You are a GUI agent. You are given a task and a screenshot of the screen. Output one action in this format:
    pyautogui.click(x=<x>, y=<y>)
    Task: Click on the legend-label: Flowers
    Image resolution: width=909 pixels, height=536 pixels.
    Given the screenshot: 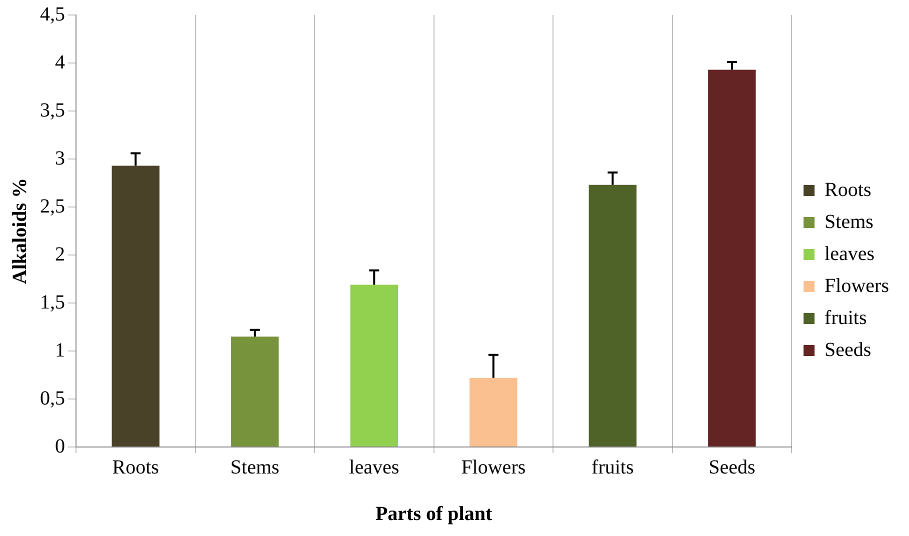 What is the action you would take?
    pyautogui.click(x=857, y=285)
    